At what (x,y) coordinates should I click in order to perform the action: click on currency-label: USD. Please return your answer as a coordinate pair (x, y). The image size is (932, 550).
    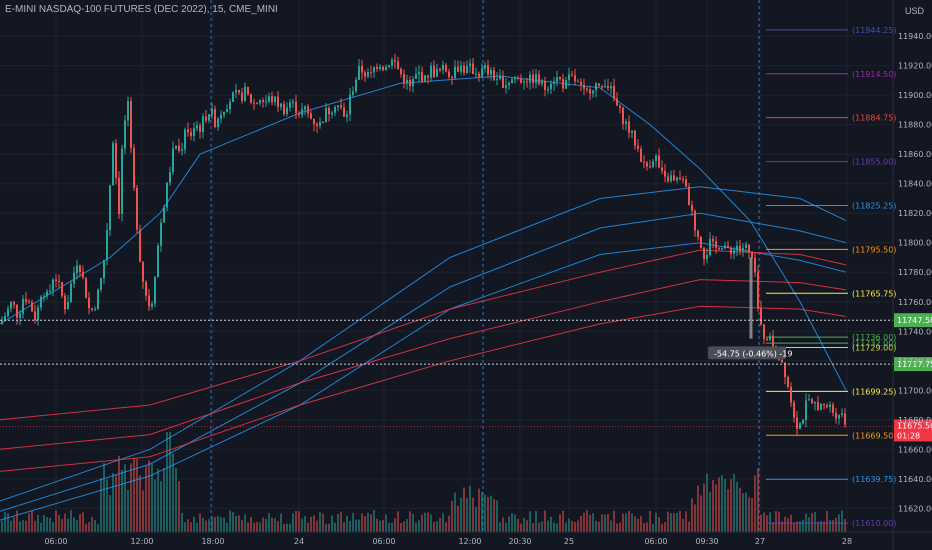
    Looking at the image, I should click on (914, 11).